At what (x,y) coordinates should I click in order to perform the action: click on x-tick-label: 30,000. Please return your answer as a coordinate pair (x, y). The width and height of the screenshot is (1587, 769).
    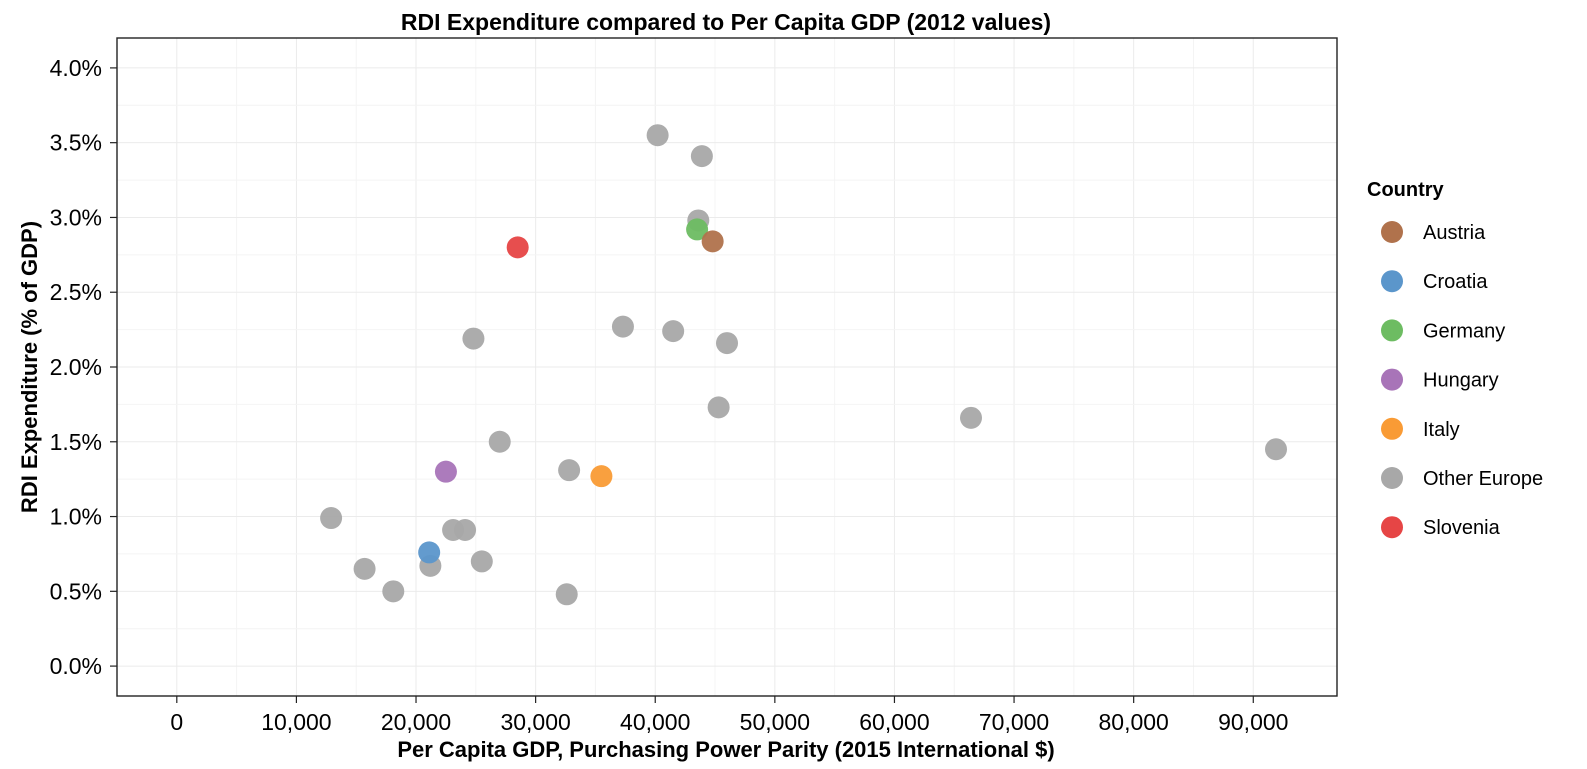
    Looking at the image, I should click on (535, 722).